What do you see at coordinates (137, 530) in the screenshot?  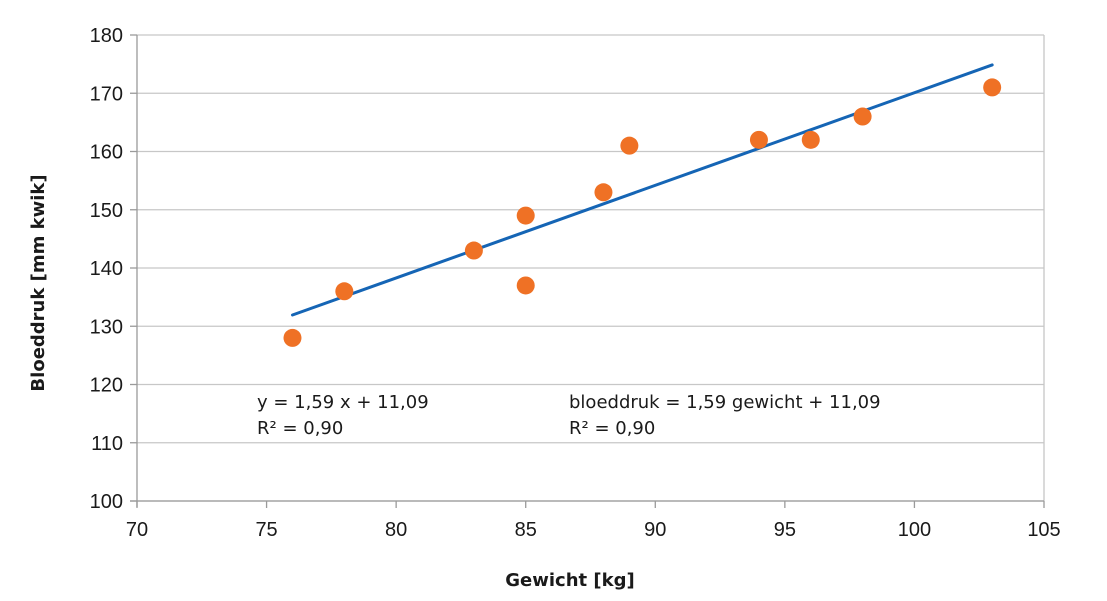 I see `x-tick-label: 70` at bounding box center [137, 530].